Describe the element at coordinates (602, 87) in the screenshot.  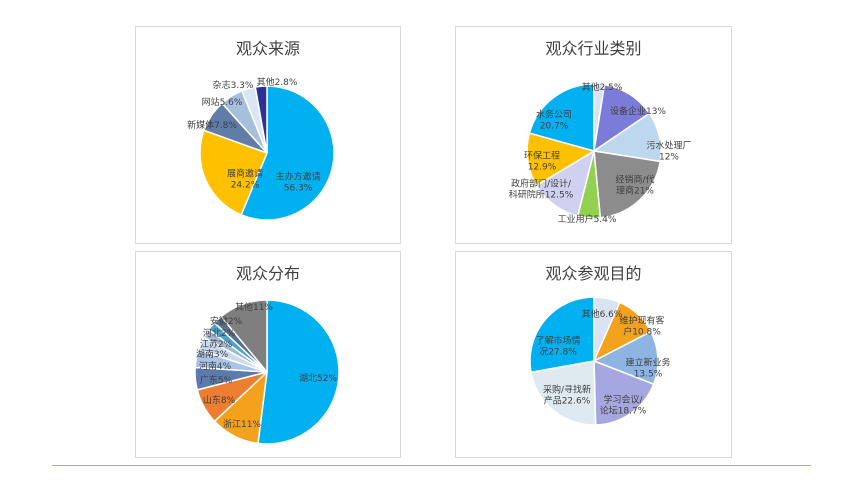
I see `pie-slice-label: 其他2.5%` at that location.